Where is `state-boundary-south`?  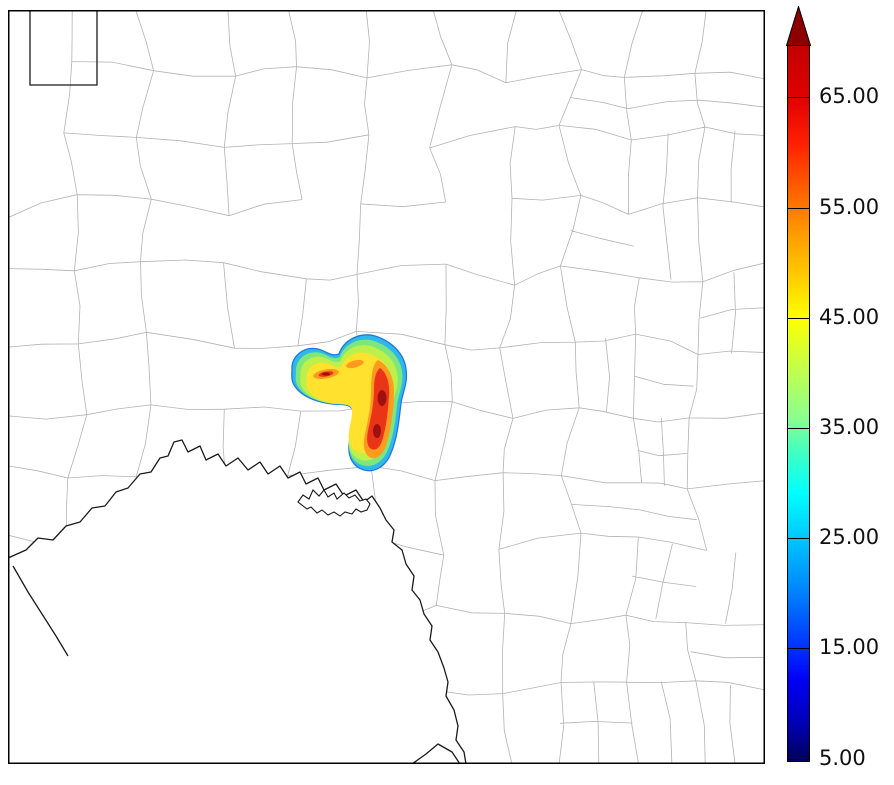
state-boundary-south is located at coordinates (436, 753).